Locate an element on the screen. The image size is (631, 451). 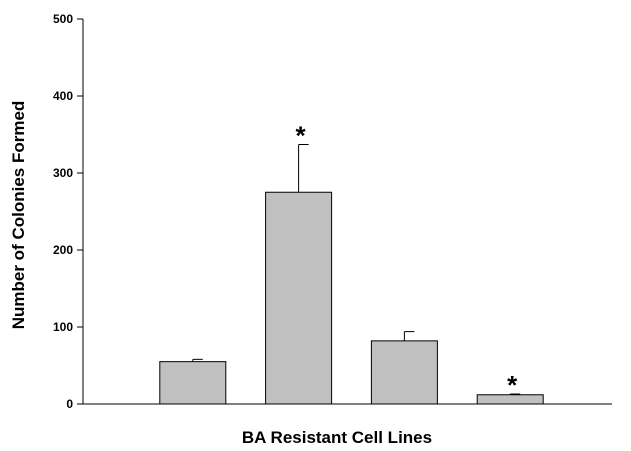
y-tick-label: 100 is located at coordinates (63, 327).